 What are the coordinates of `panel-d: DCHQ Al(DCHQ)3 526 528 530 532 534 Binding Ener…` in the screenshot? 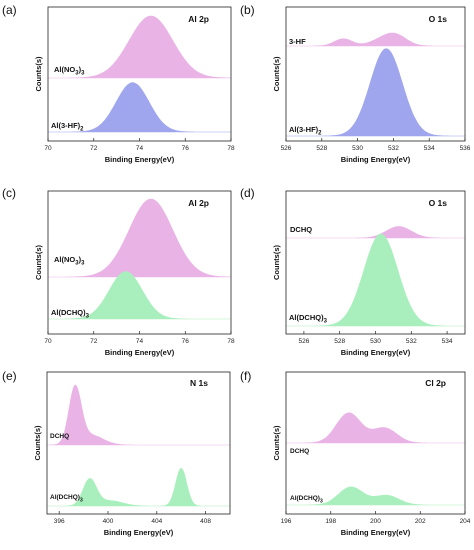 It's located at (353, 271).